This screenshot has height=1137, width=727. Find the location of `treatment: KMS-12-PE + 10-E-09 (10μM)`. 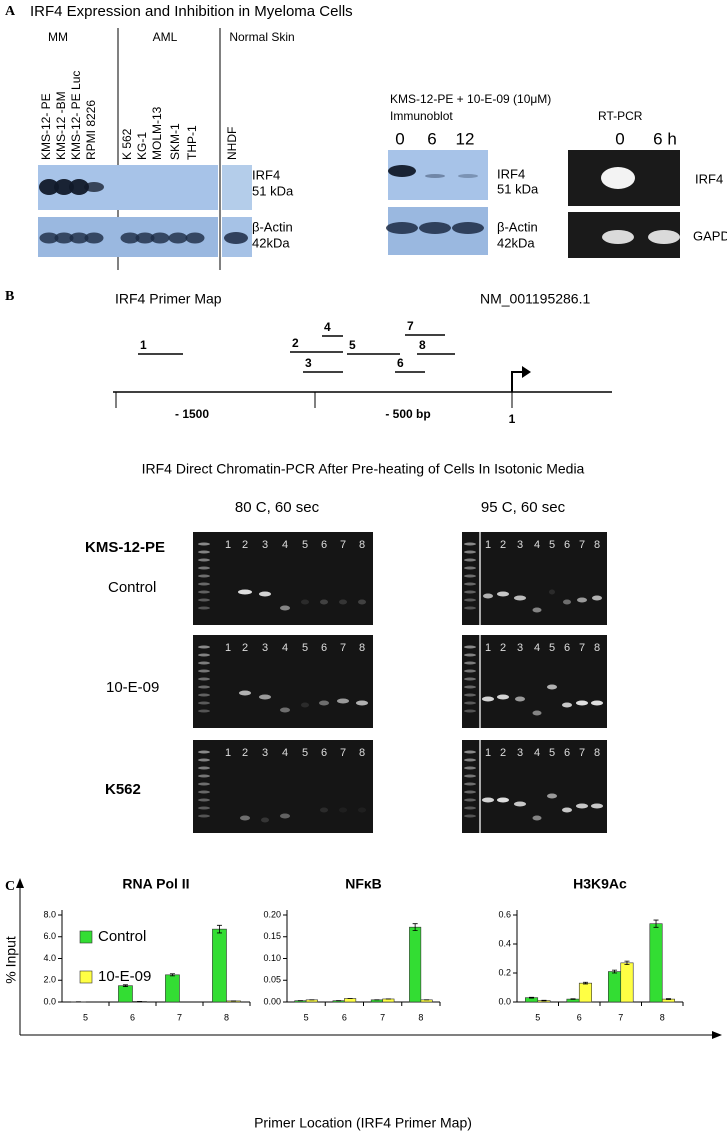

treatment: KMS-12-PE + 10-E-09 (10μM) is located at coordinates (470, 99).